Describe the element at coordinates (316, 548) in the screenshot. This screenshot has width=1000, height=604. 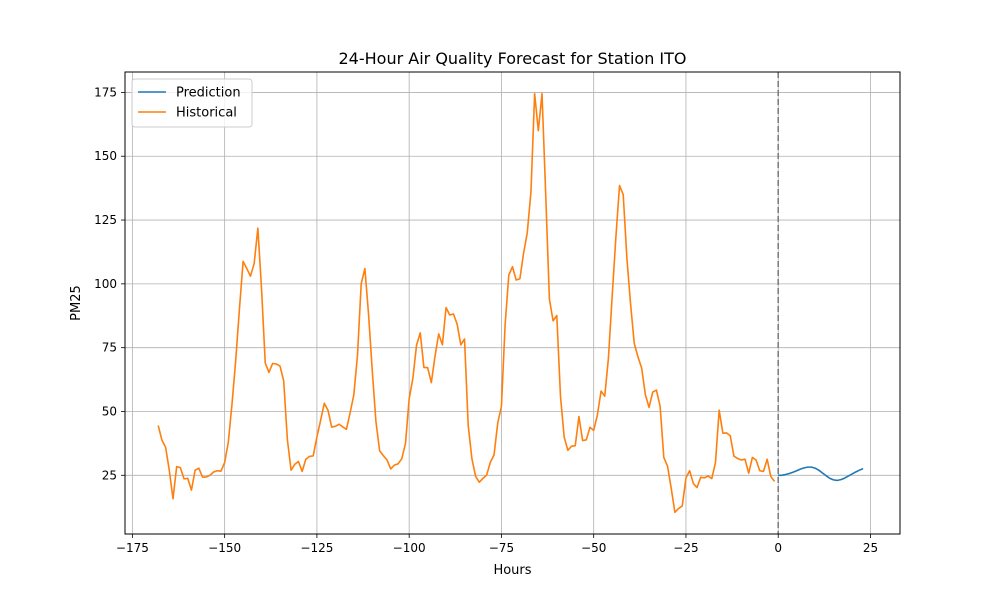
I see `x-tick-label: −125` at that location.